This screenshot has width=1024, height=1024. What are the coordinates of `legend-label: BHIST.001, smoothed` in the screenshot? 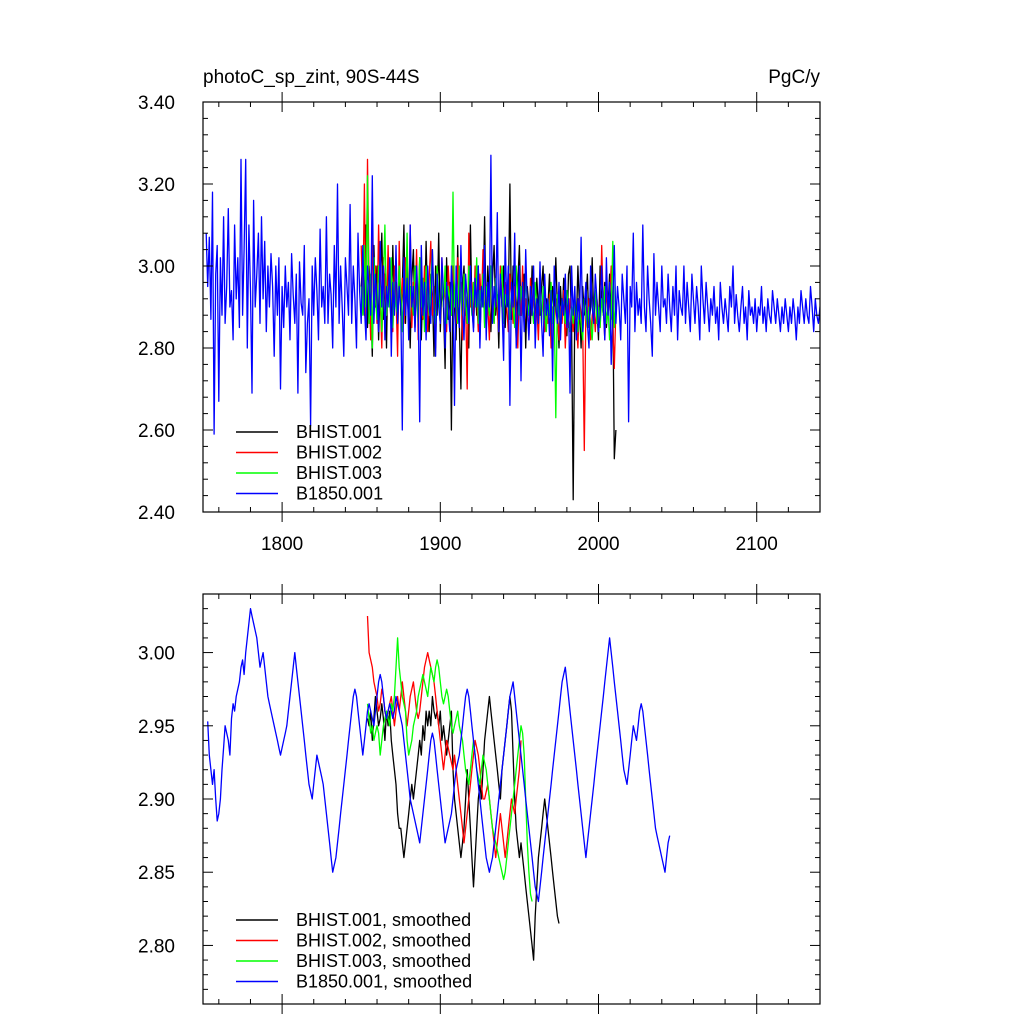 It's located at (383, 920).